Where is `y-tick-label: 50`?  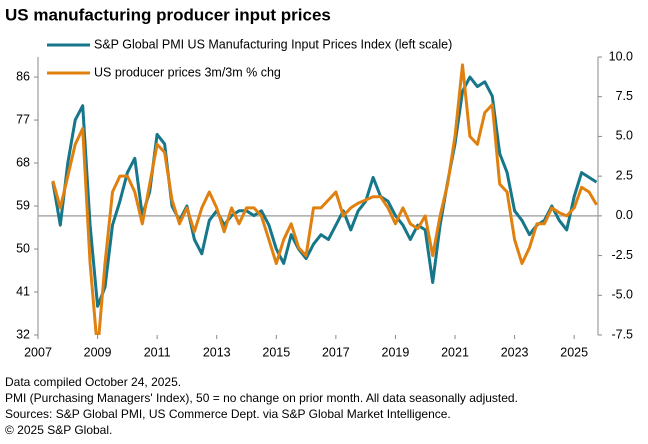 y-tick-label: 50 is located at coordinates (23, 248).